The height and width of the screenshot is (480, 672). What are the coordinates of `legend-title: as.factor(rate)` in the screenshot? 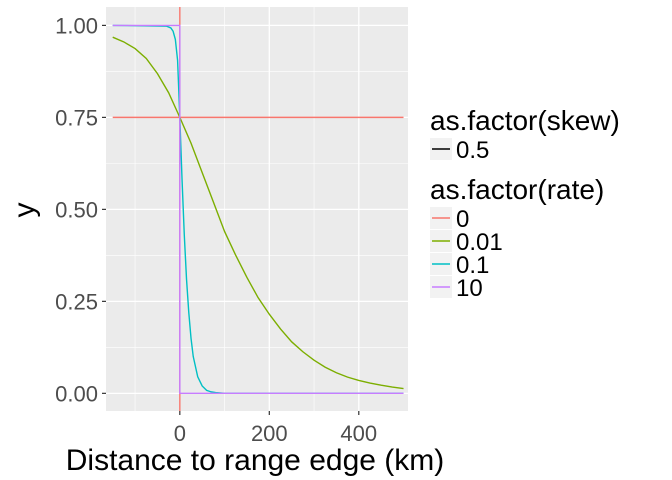 It's located at (517, 189).